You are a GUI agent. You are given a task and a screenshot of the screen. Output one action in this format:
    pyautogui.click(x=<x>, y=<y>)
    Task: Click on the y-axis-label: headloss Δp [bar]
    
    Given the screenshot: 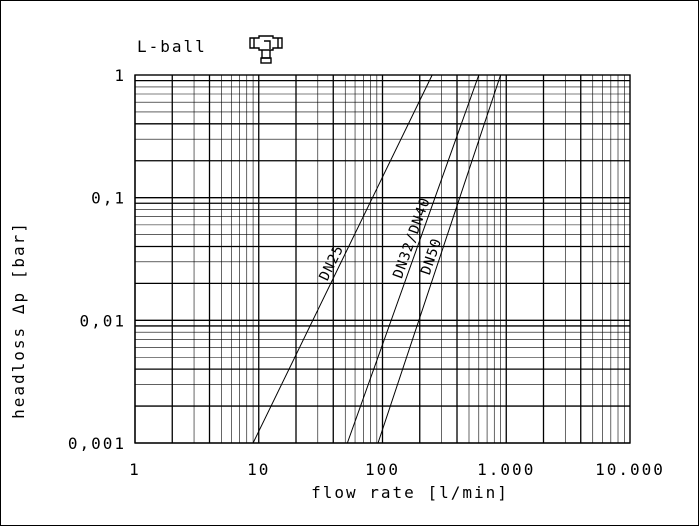 What is the action you would take?
    pyautogui.click(x=18, y=320)
    